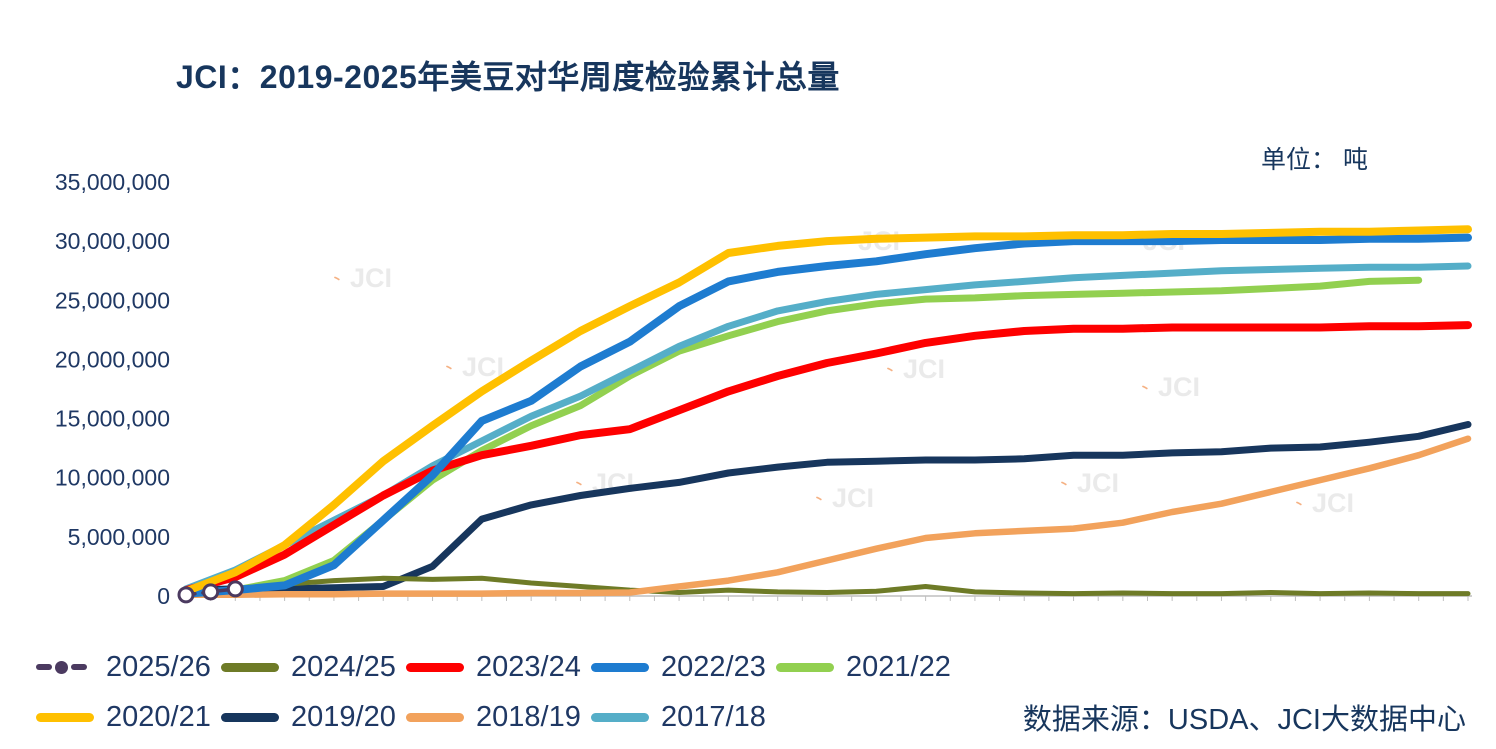 Image resolution: width=1496 pixels, height=749 pixels. What do you see at coordinates (112, 241) in the screenshot?
I see `svg-text: 30,000,000` at bounding box center [112, 241].